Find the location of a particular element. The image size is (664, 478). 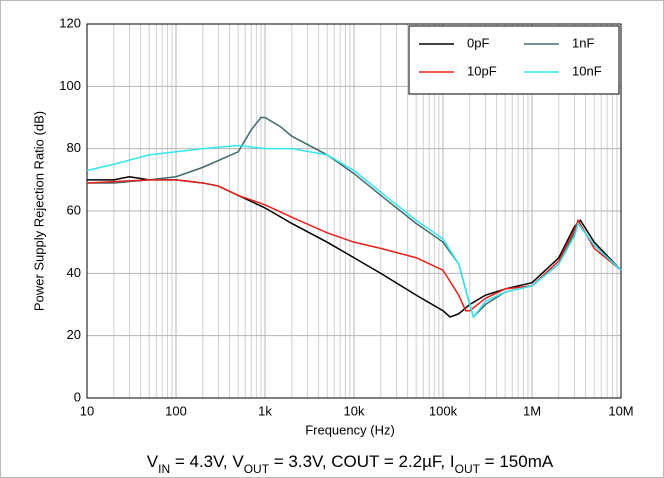

y-tick-label: 100 is located at coordinates (70, 85).